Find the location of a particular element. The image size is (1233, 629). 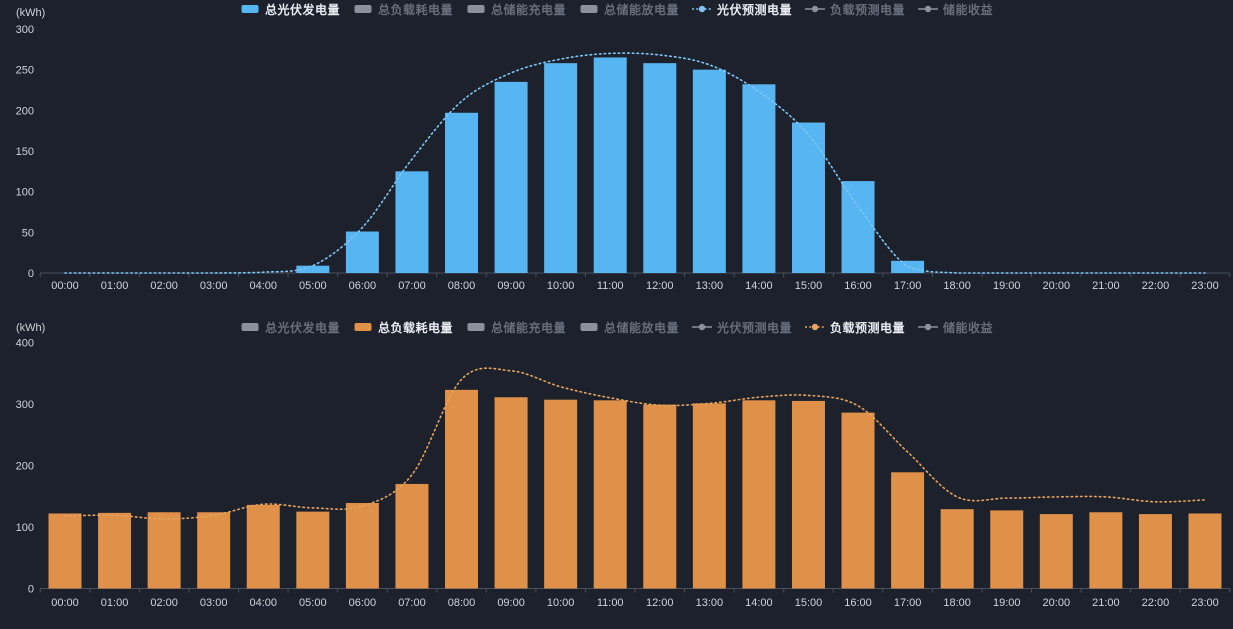

x-axis-tick-label: 08:00 is located at coordinates (462, 602).